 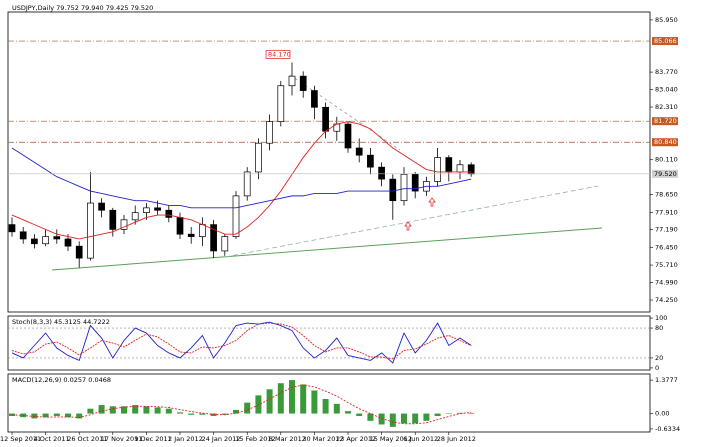 What do you see at coordinates (221, 439) in the screenshot?
I see `x-tick-label: 24 Jan 2012` at bounding box center [221, 439].